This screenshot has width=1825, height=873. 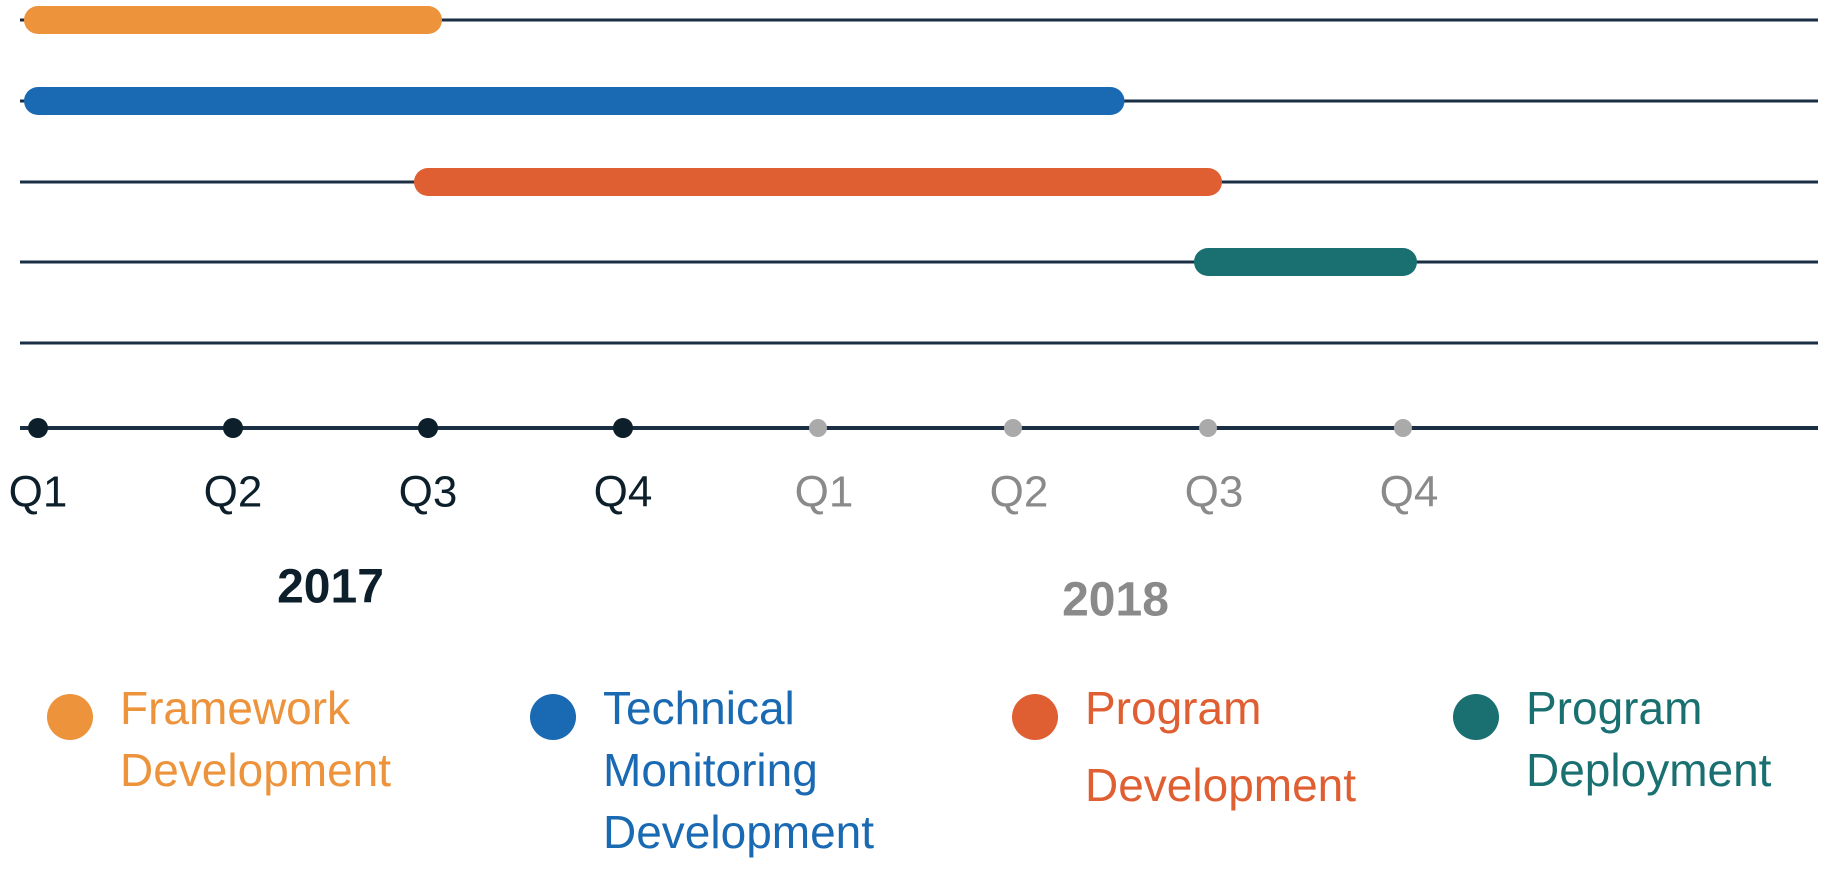 I want to click on legend-label: Framework, so click(x=235, y=708).